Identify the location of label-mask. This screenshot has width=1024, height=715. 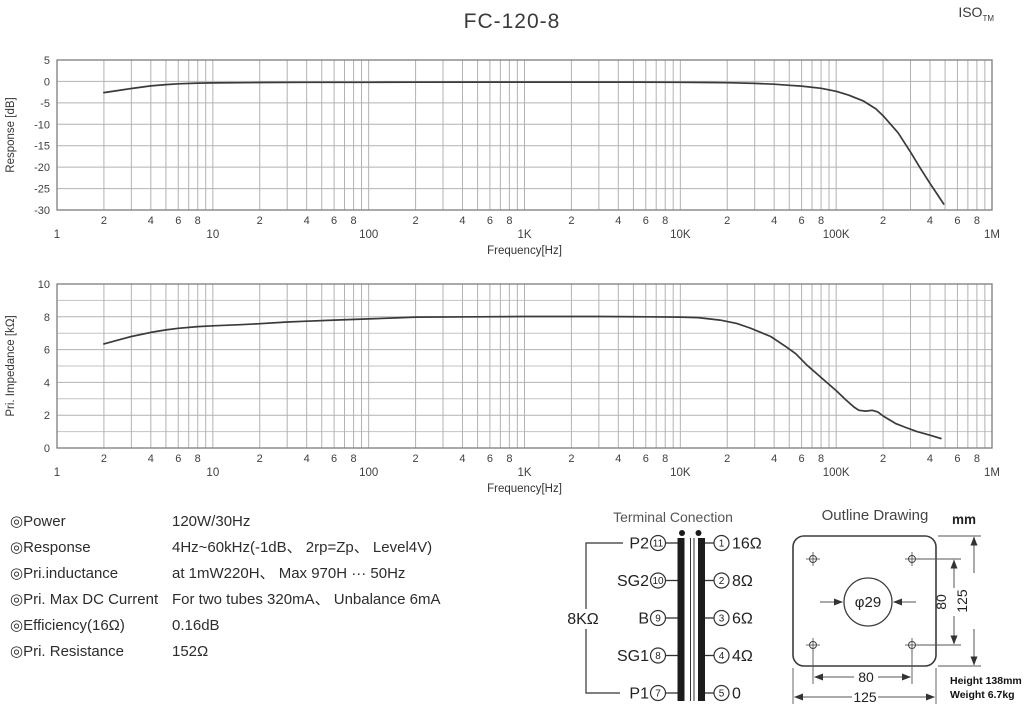
(583, 619).